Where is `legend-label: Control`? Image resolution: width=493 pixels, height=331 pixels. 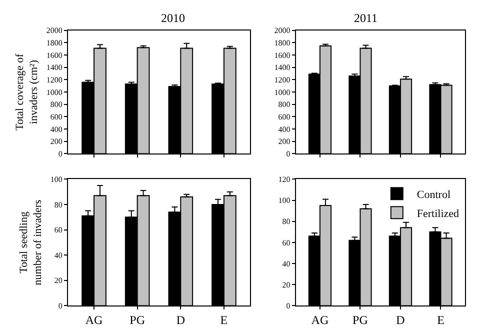
legend-label: Control is located at coordinates (433, 194).